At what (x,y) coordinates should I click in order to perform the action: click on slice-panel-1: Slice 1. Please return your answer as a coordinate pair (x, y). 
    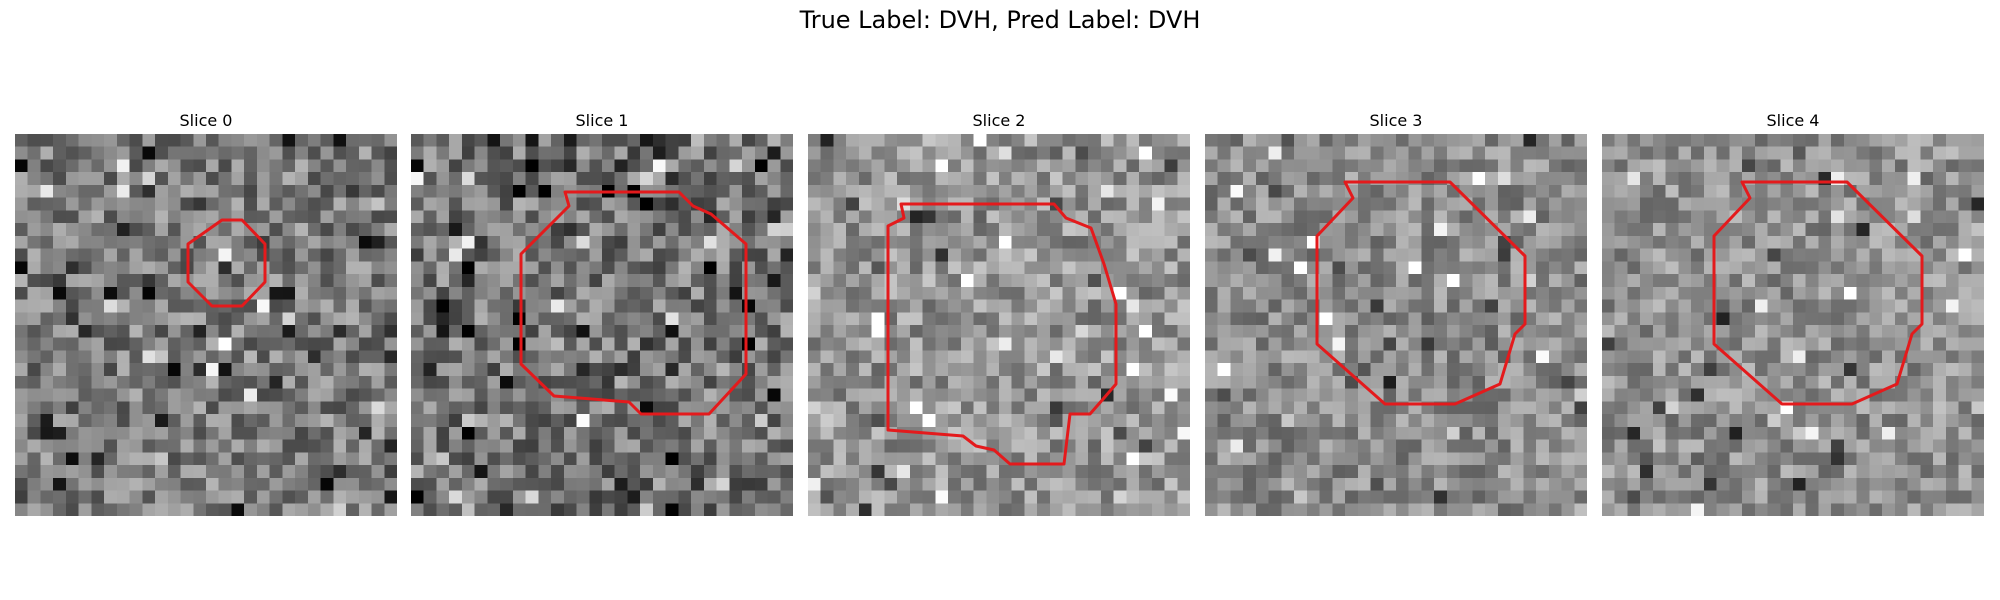
    Looking at the image, I should click on (602, 312).